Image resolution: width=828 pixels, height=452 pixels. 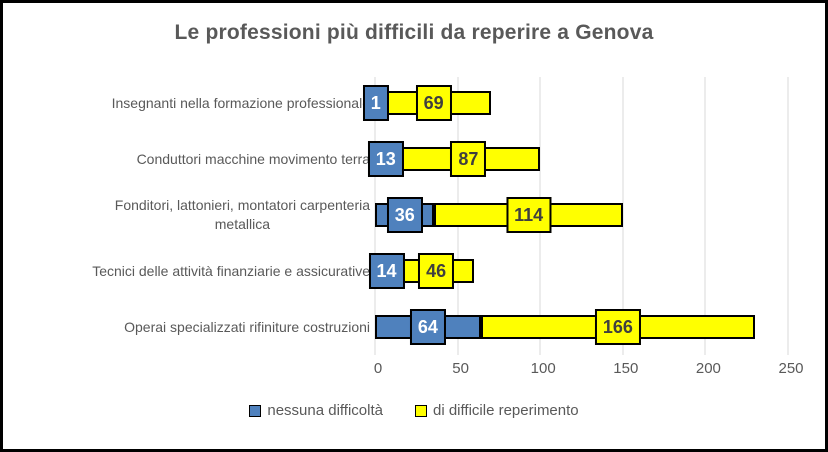 What do you see at coordinates (404, 215) in the screenshot?
I see `bar-value-label: 36` at bounding box center [404, 215].